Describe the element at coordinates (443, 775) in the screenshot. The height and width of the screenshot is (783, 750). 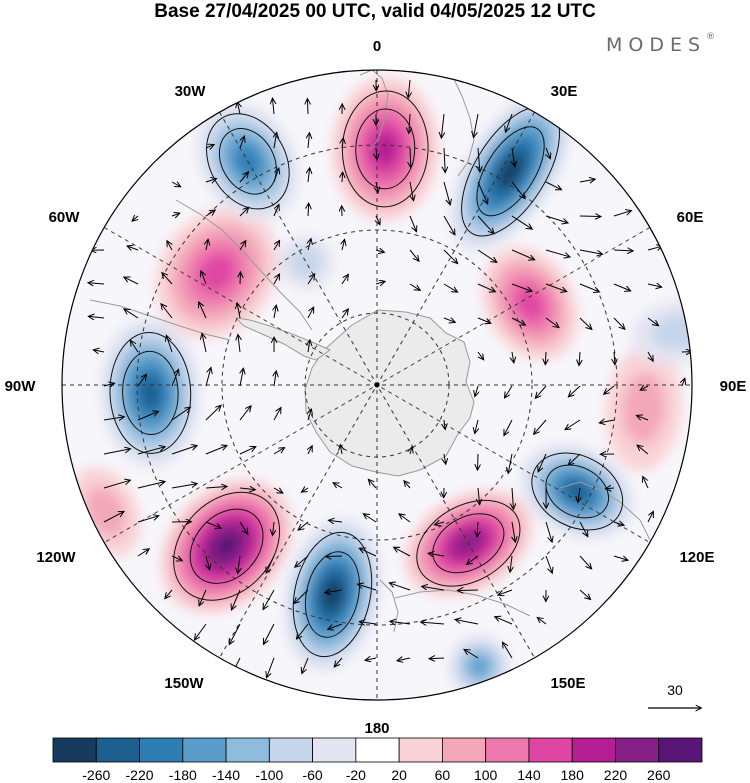
I see `colorbar-label-8: 60` at that location.